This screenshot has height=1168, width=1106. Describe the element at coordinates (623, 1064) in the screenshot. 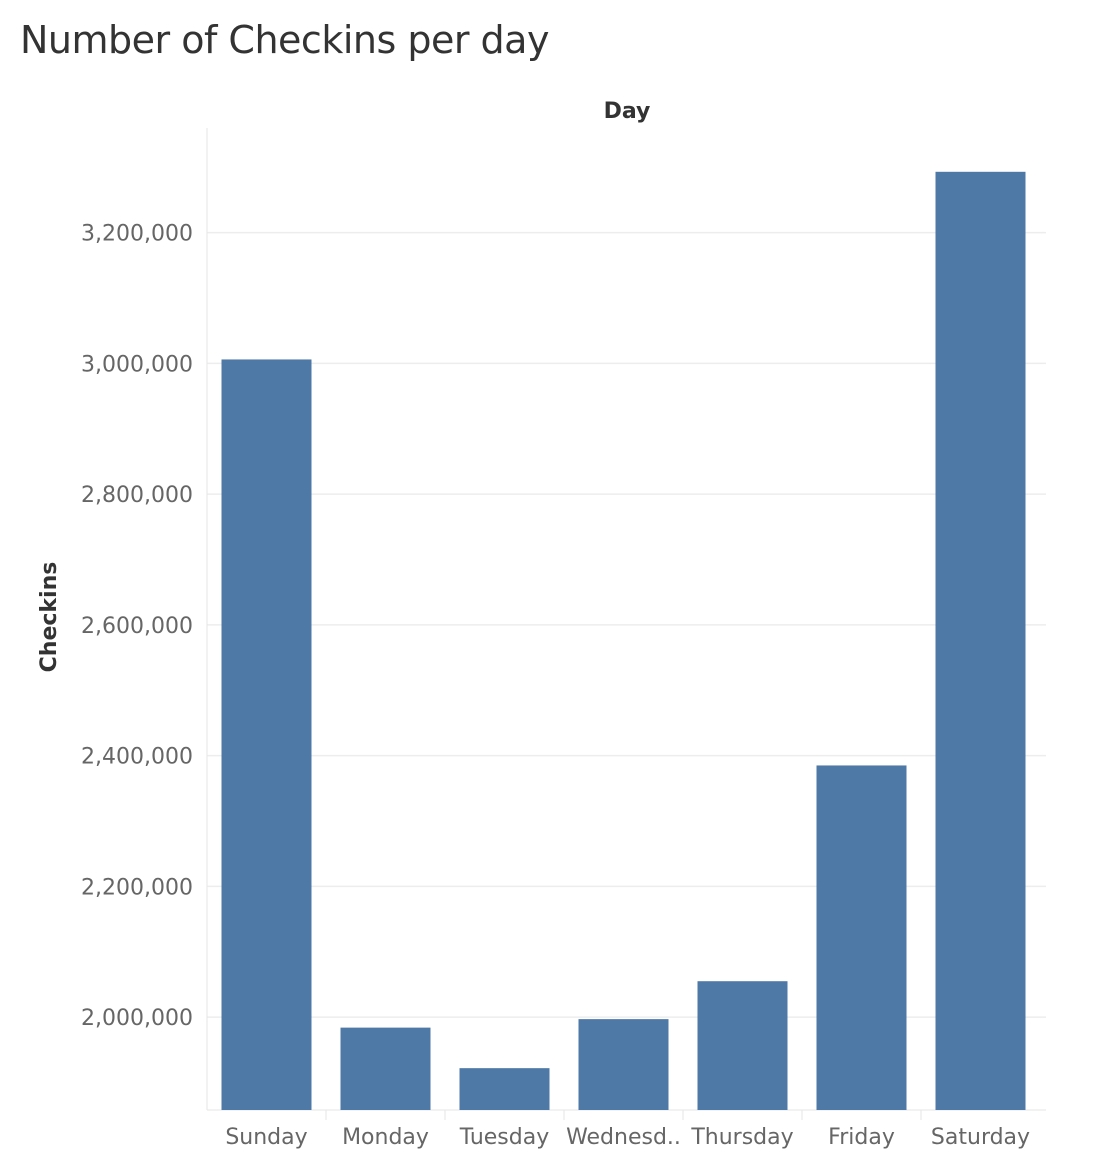

I see `bar-wednesd` at that location.